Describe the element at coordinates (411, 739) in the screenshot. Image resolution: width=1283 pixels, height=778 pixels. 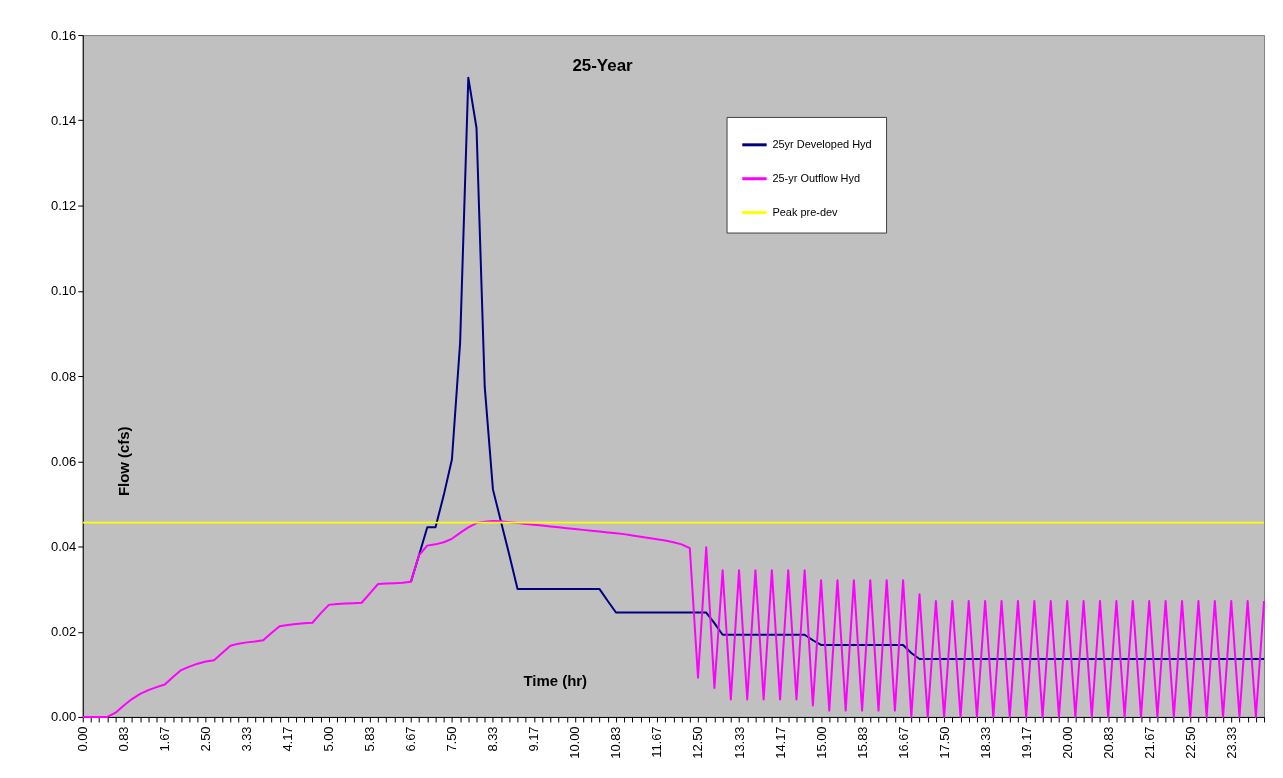
I see `x-tick-label: 6.67` at that location.